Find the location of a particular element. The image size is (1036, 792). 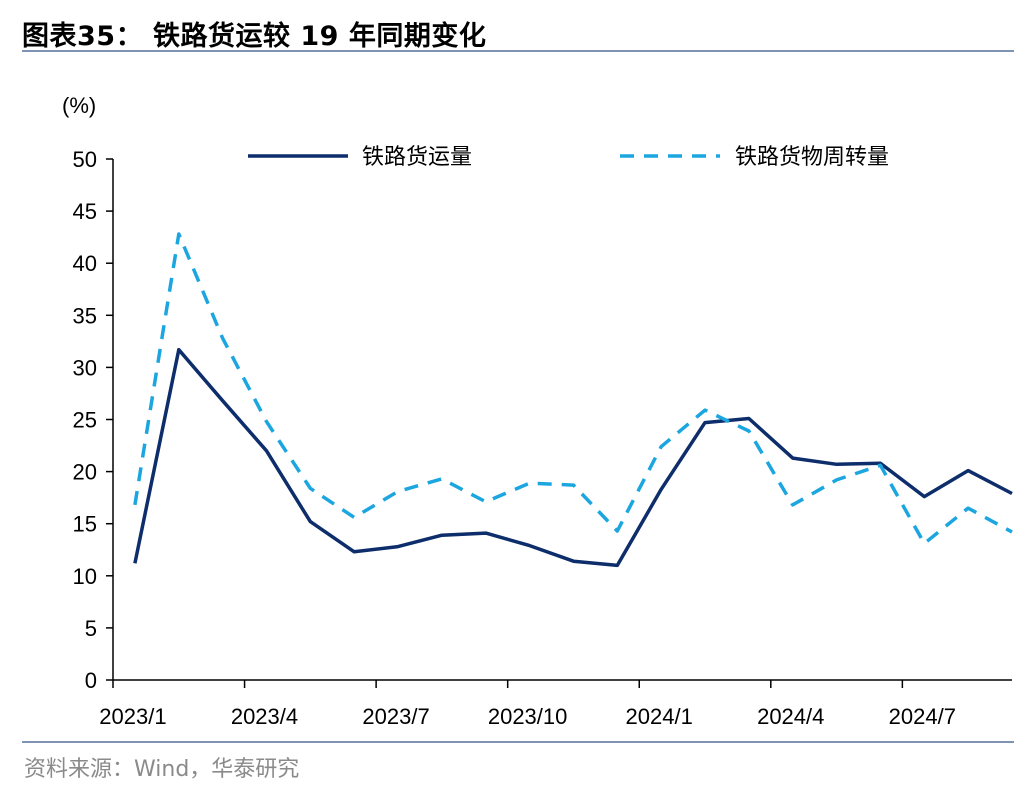

legend-label: 铁路货运量 is located at coordinates (417, 157).